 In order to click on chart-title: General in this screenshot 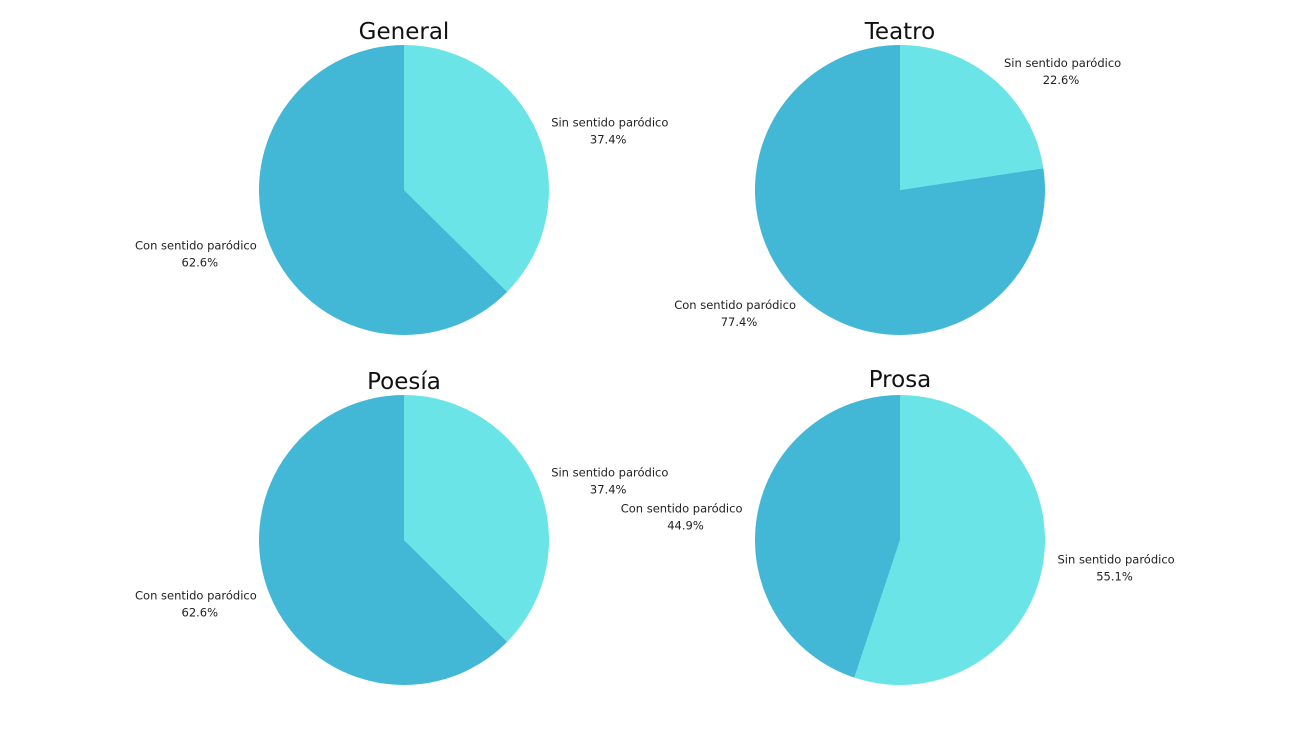, I will do `click(404, 32)`.